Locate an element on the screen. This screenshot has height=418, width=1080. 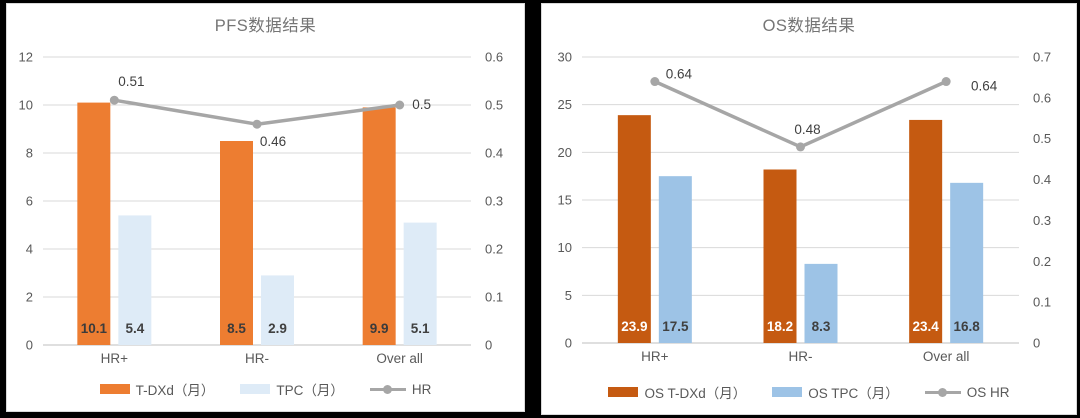
bar-value-label: 5.4 is located at coordinates (134, 328).